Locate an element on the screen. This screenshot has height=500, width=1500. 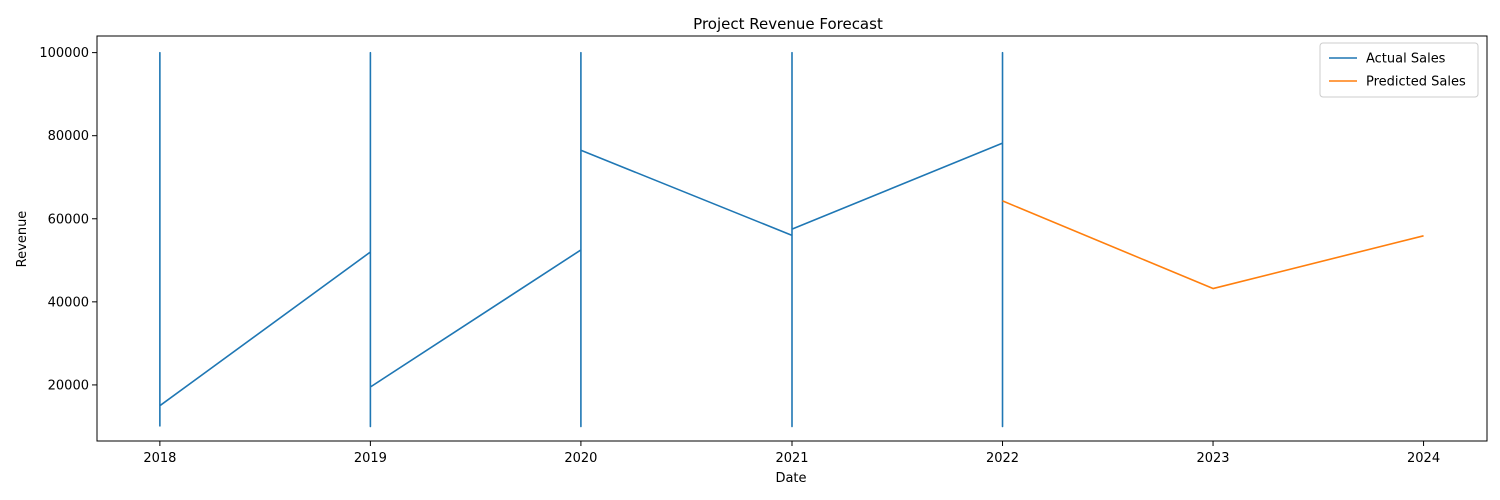
x-tick-label: 2023 is located at coordinates (1212, 458).